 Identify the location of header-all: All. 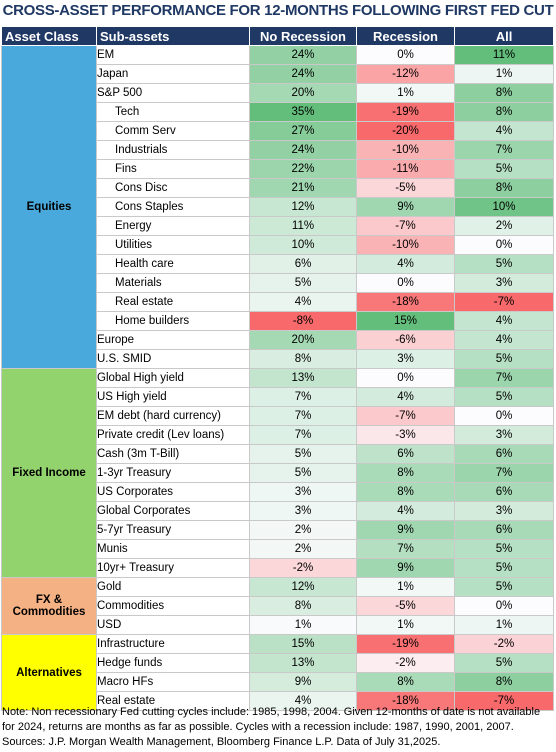
(504, 36).